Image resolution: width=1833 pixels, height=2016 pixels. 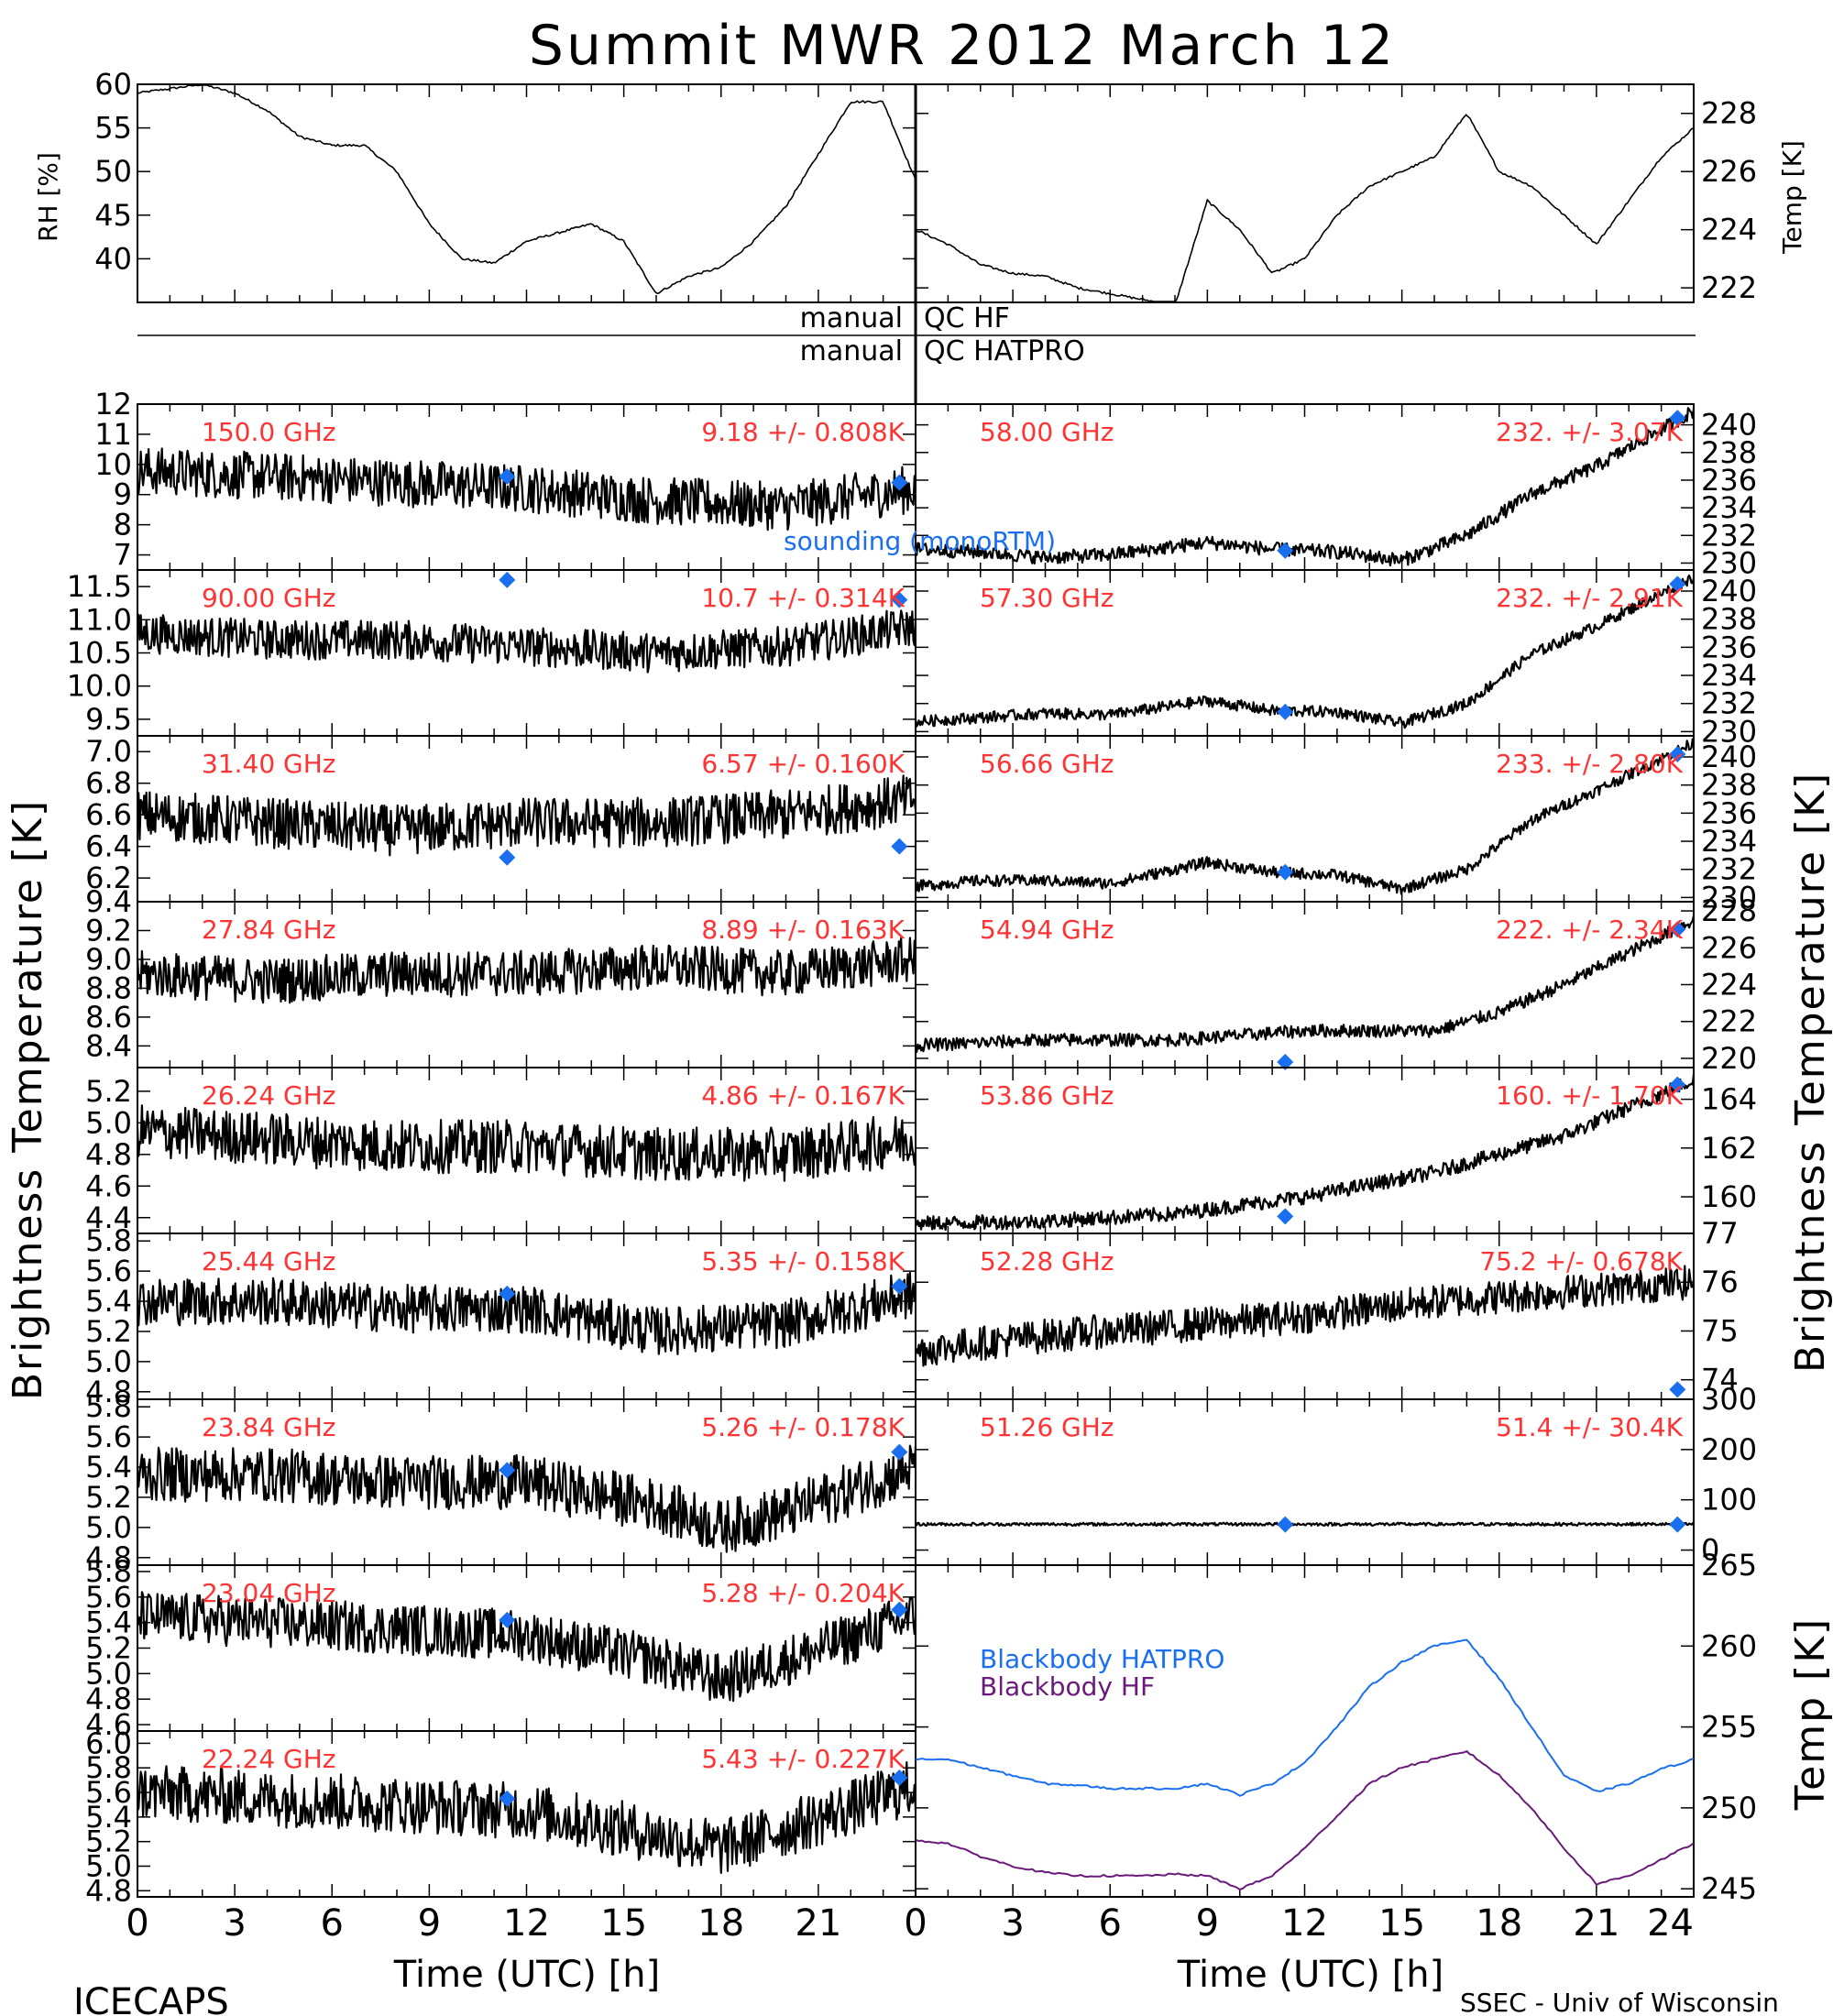 I want to click on channel-stats: 4.86 +/- 0.167K, so click(x=803, y=1095).